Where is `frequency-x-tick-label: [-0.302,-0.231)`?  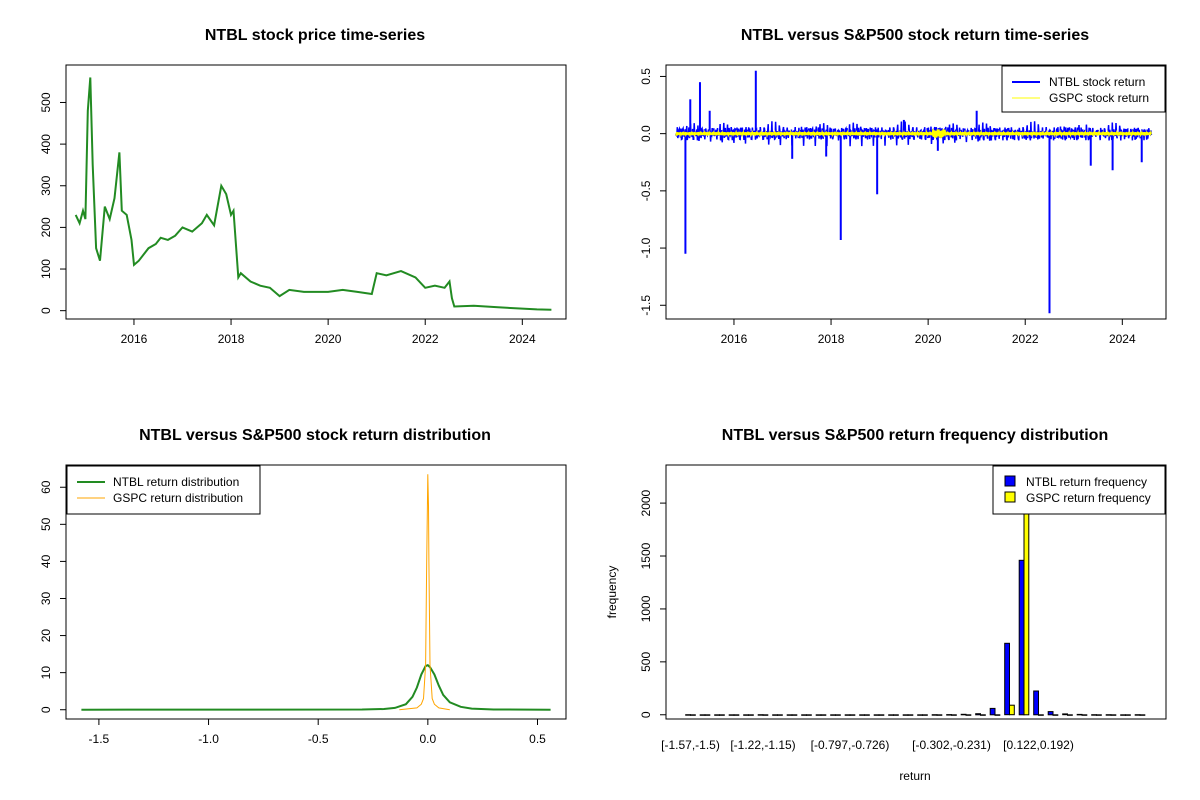
frequency-x-tick-label: [-0.302,-0.231) is located at coordinates (951, 745).